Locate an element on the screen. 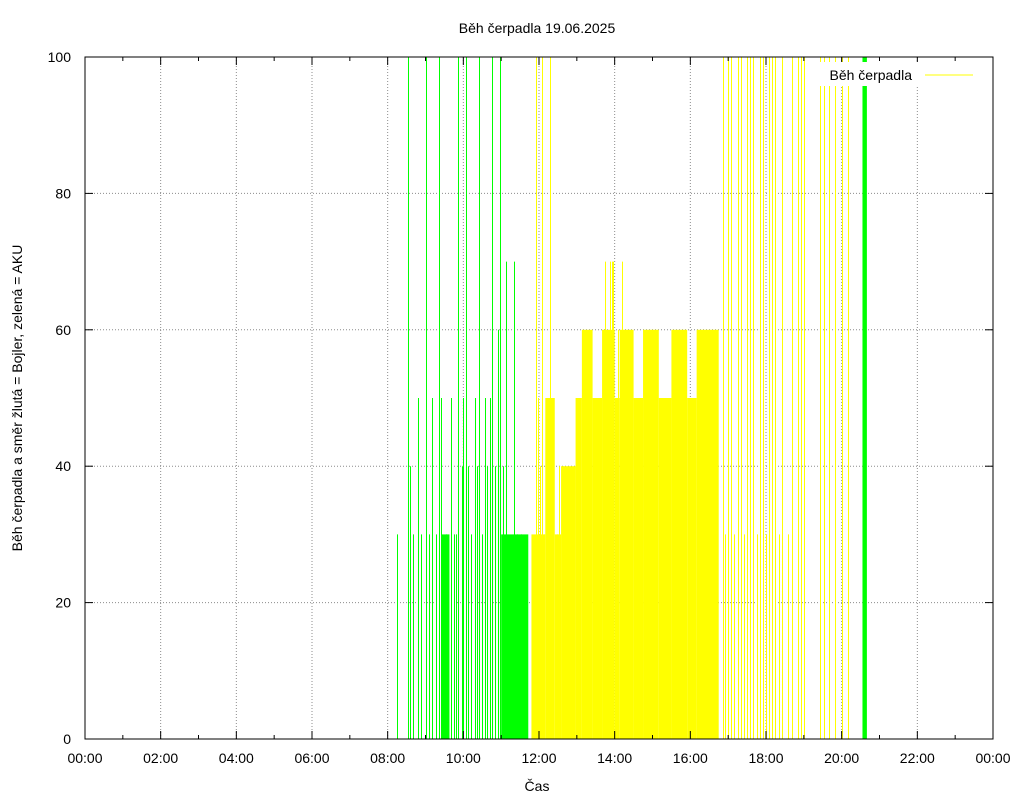  chart-title: Běh čerpadla 19.06.2025 is located at coordinates (537, 28).